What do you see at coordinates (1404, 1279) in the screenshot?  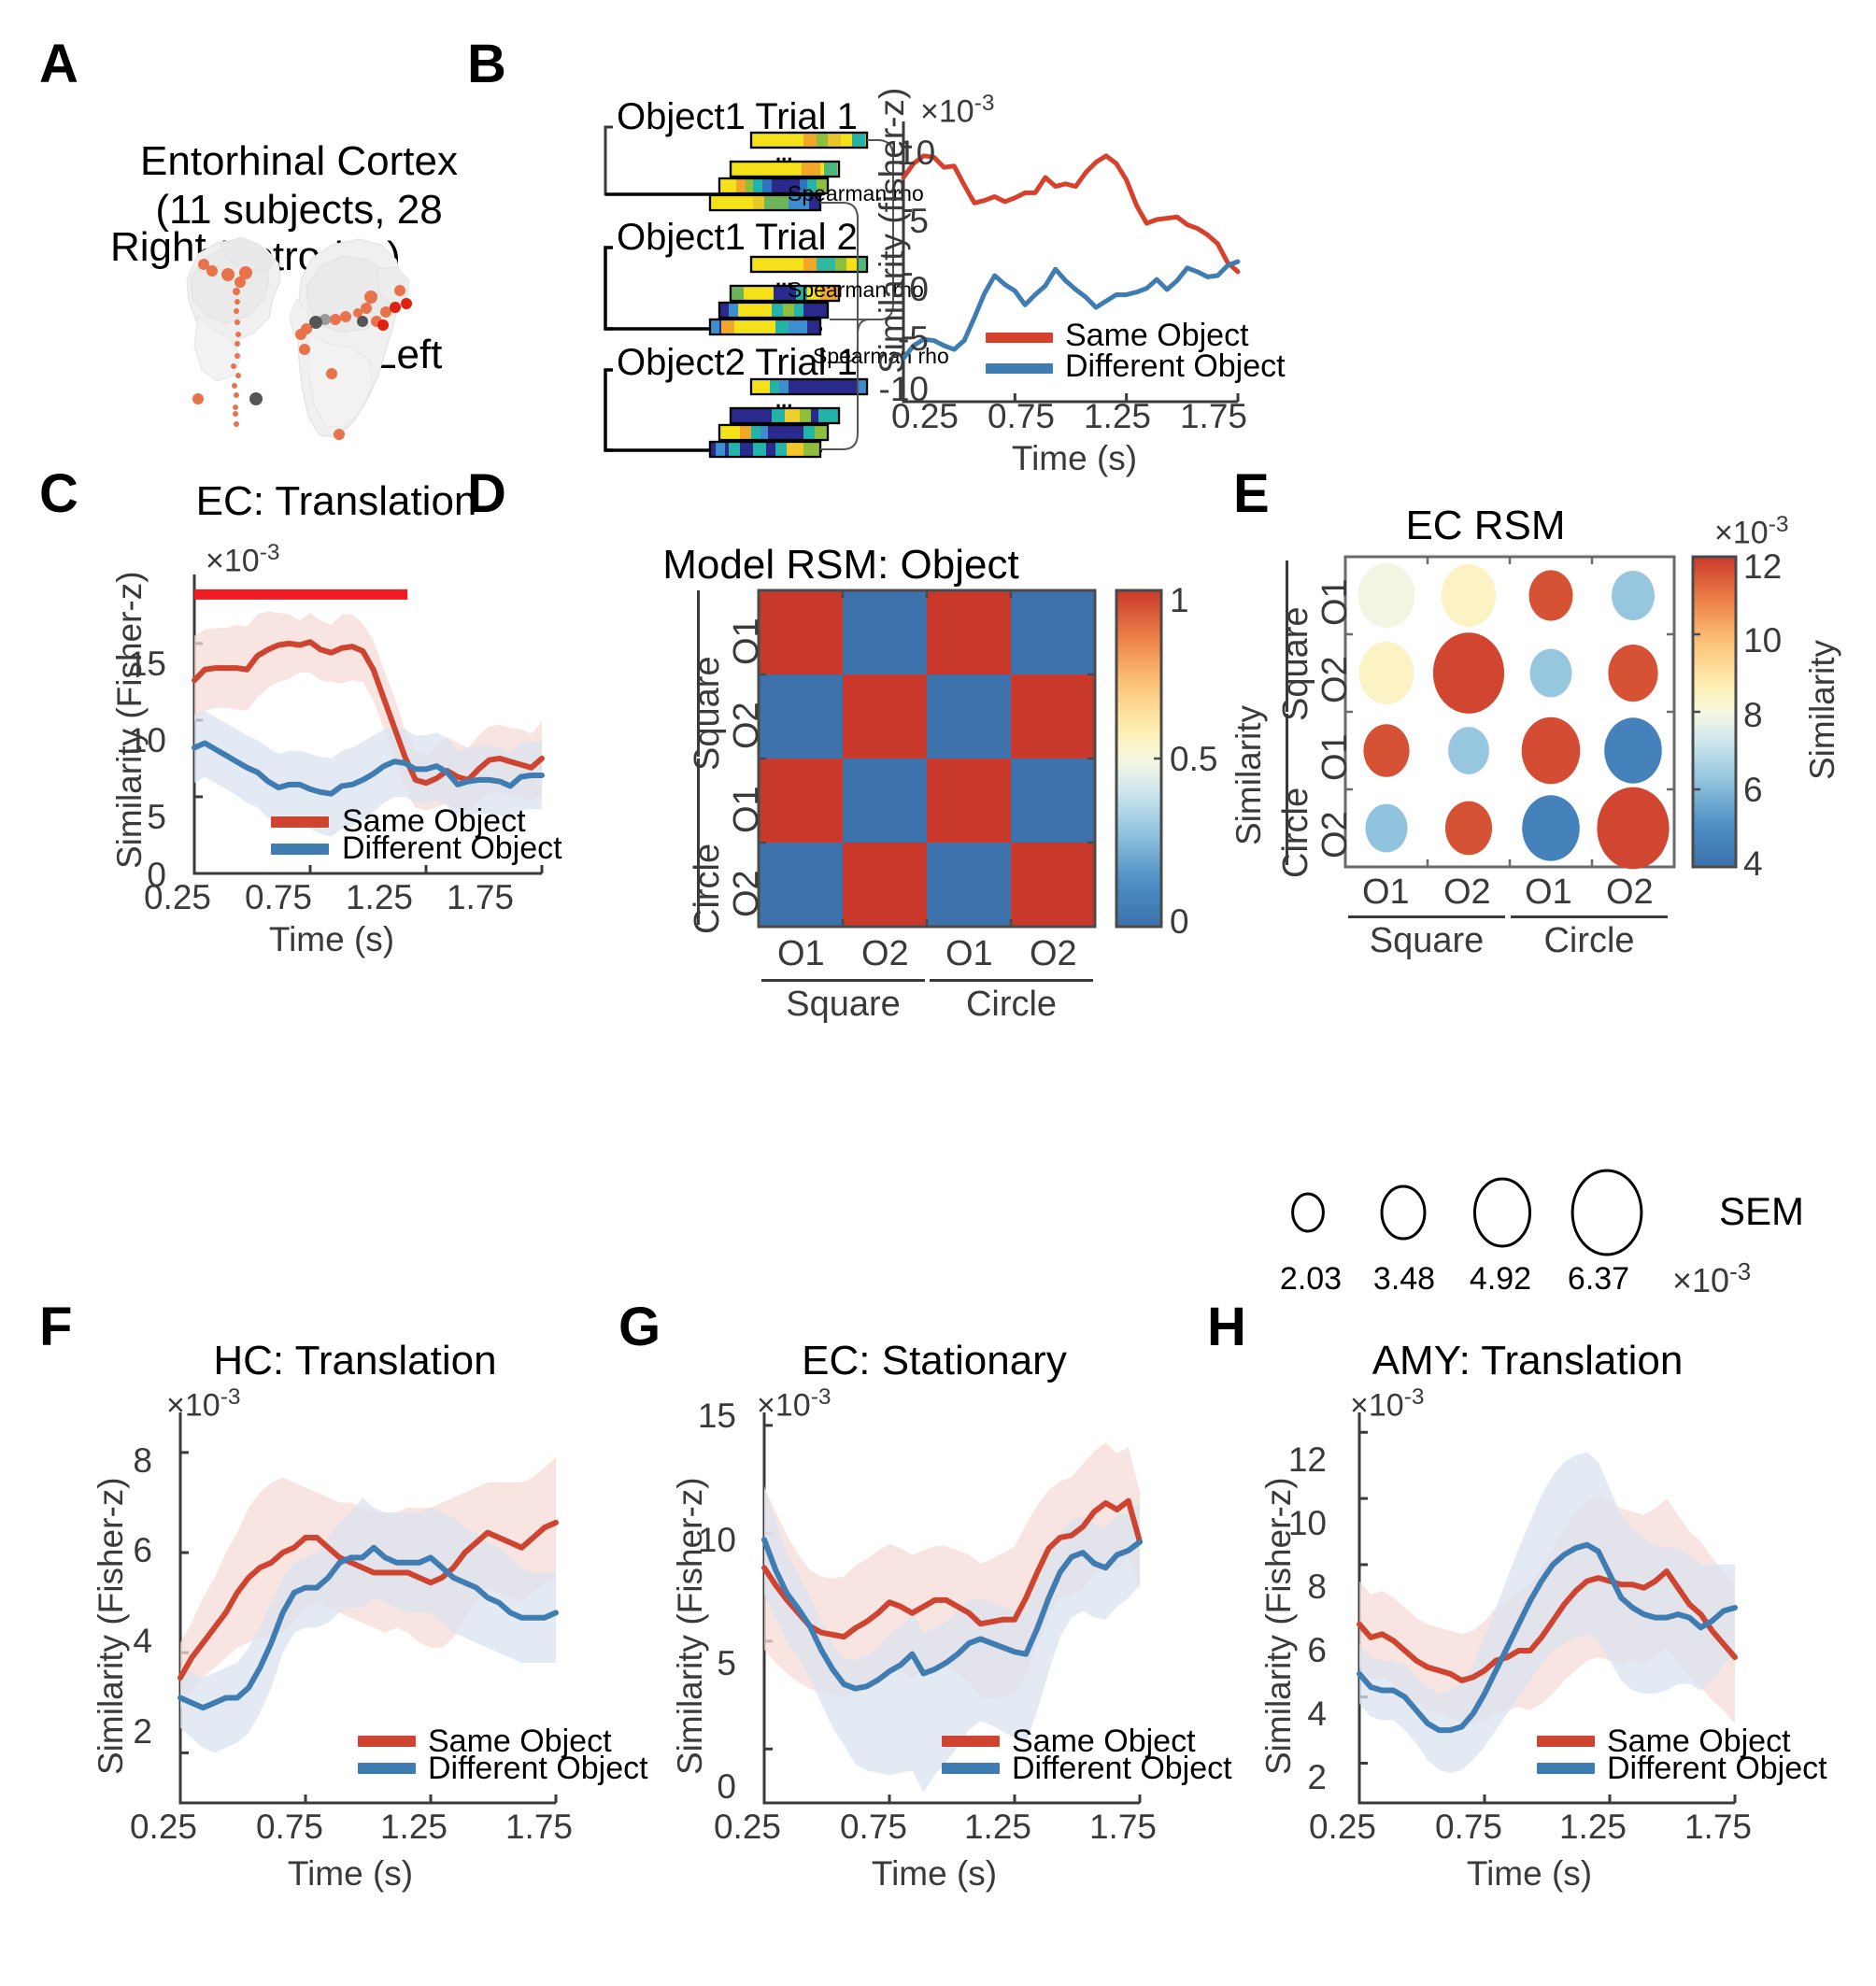 I see `panel-e-sem-value-1: 3.48` at bounding box center [1404, 1279].